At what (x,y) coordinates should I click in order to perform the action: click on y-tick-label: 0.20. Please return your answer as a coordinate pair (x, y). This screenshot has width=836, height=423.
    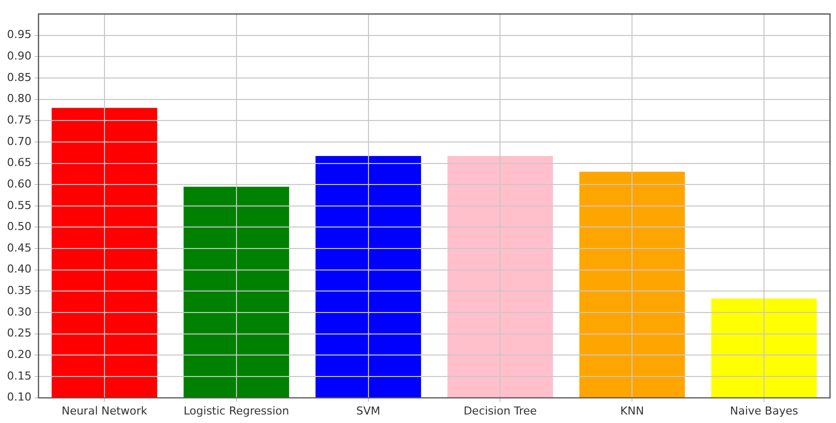
    Looking at the image, I should click on (19, 355).